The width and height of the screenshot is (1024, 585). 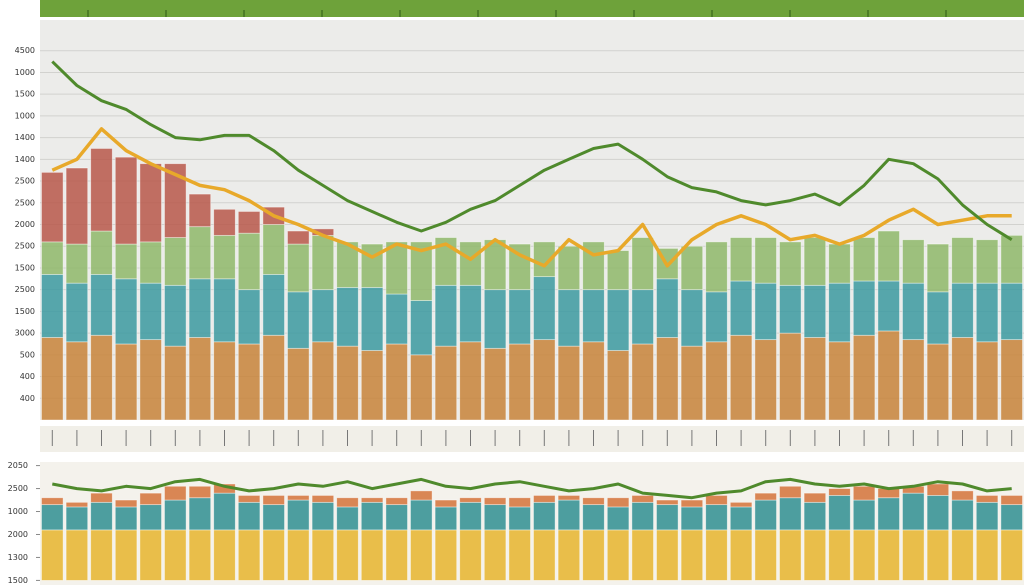 What do you see at coordinates (25, 333) in the screenshot?
I see `y-tick-label: 3000` at bounding box center [25, 333].